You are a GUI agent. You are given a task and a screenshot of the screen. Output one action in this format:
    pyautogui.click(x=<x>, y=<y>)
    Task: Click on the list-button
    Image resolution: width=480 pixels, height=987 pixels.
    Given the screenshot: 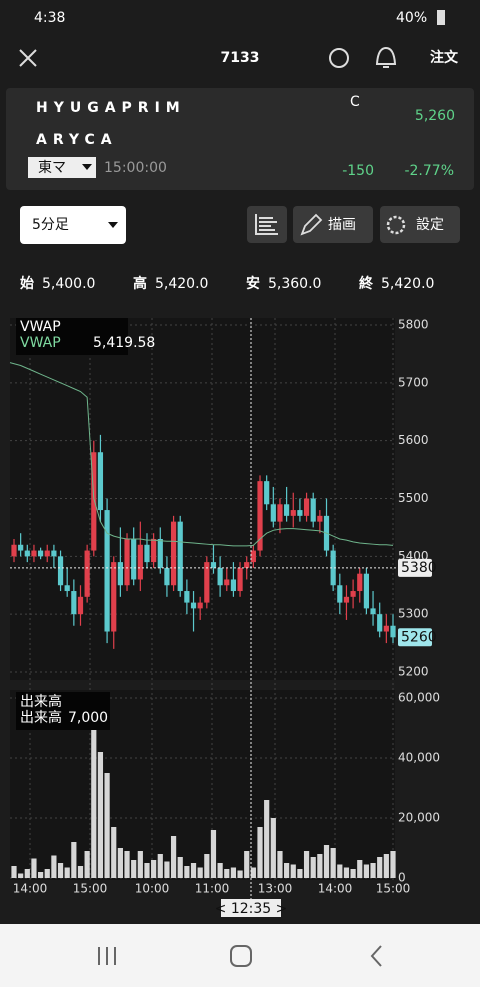 What is the action you would take?
    pyautogui.click(x=267, y=224)
    